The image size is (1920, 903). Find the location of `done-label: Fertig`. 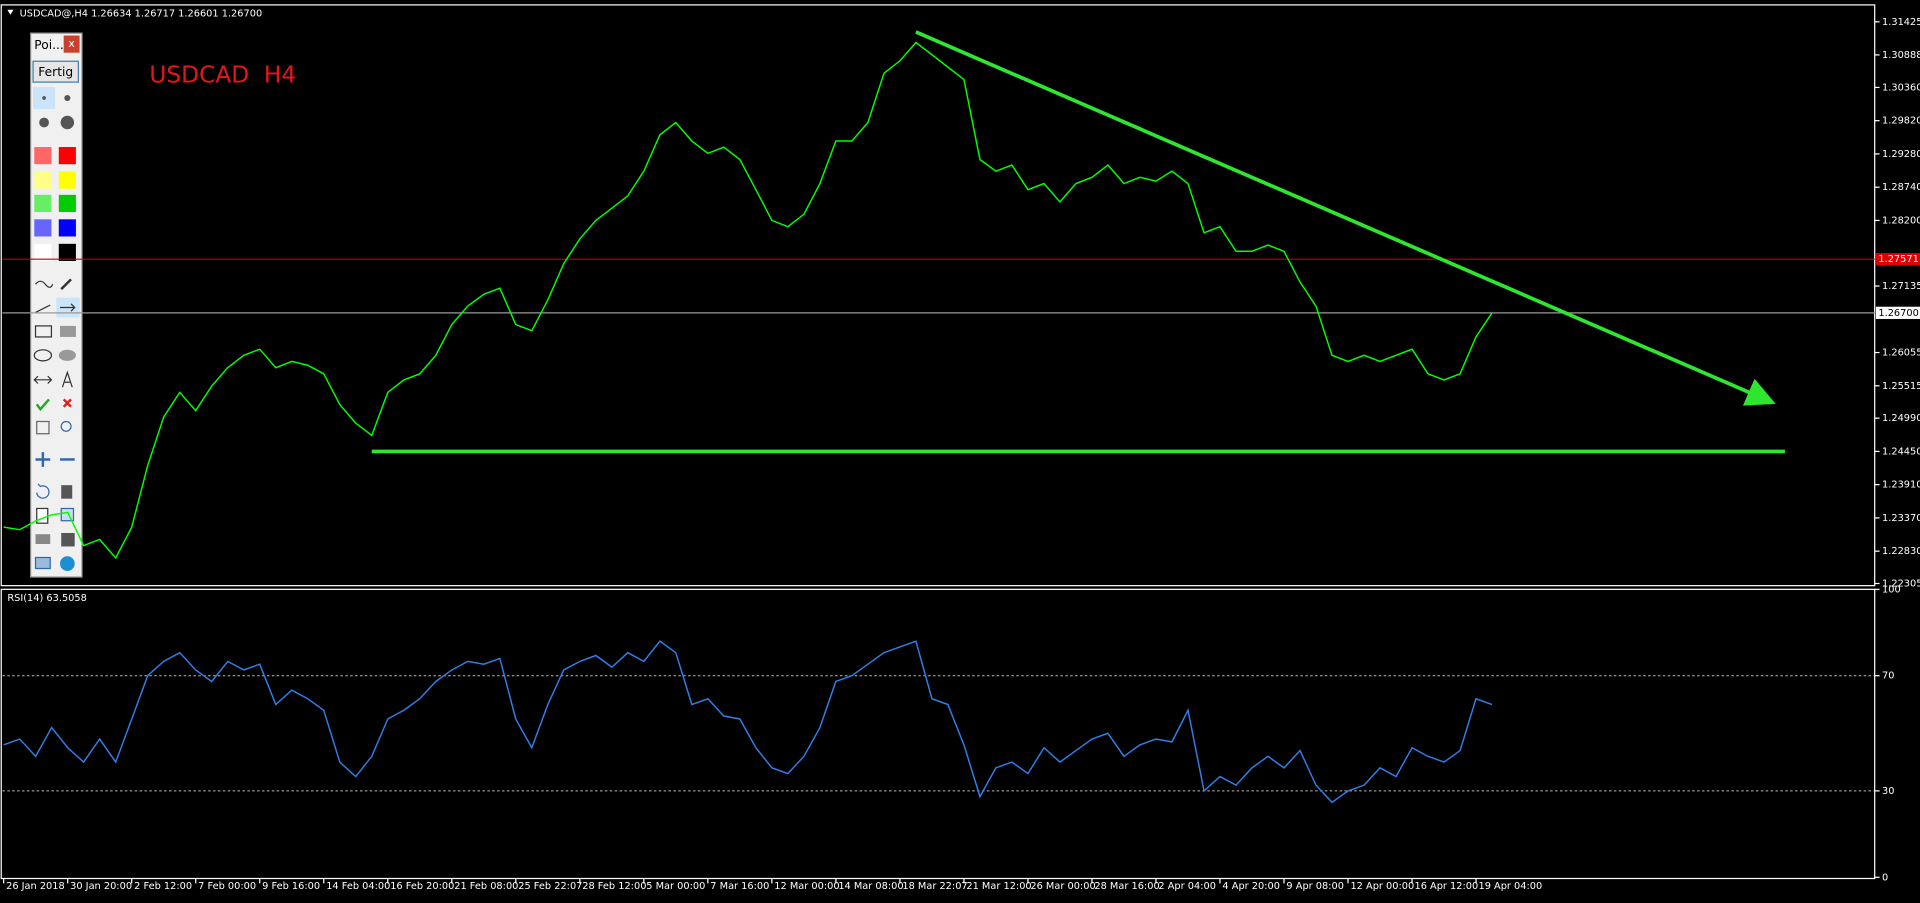

done-label: Fertig is located at coordinates (55, 72).